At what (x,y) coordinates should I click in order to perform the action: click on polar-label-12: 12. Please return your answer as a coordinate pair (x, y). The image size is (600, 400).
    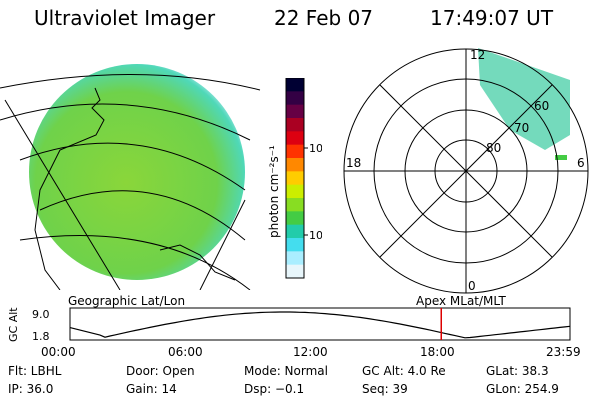
    Looking at the image, I should click on (477, 55).